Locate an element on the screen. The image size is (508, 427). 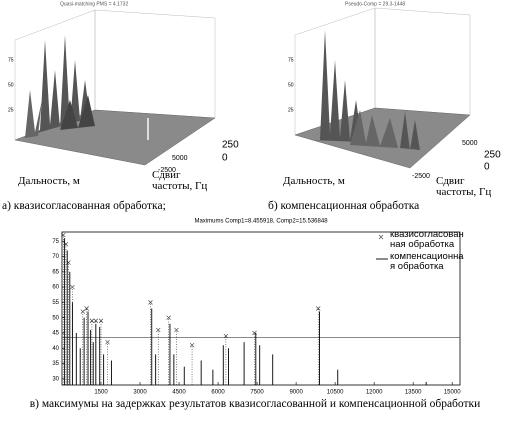
legend-label: компенсационная обработка is located at coordinates (427, 262).